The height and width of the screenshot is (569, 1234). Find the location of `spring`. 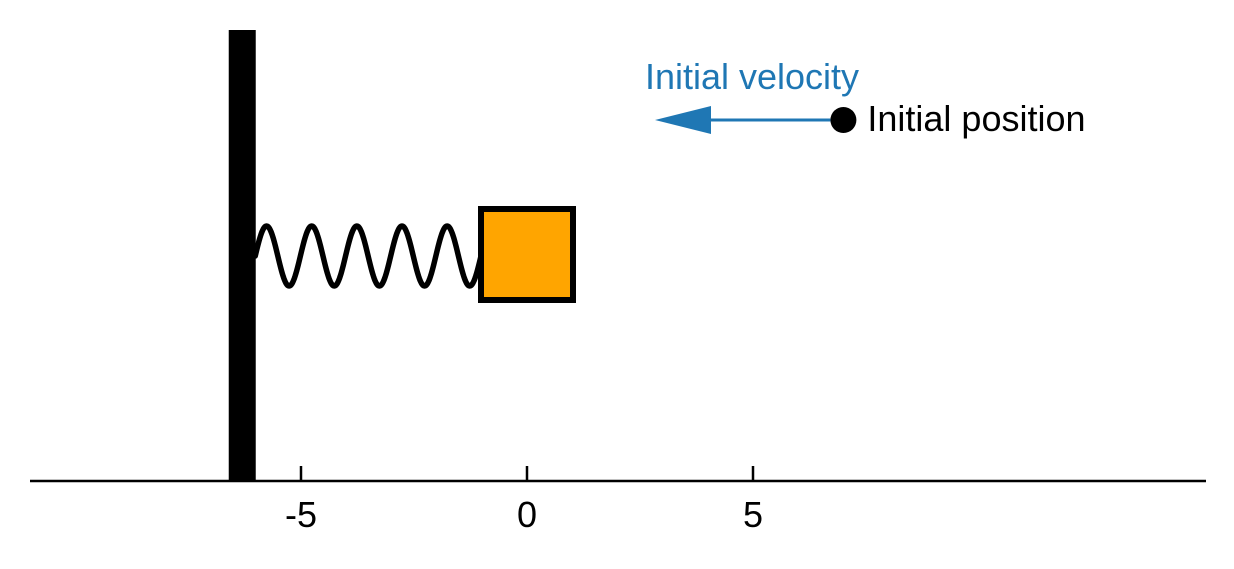

spring is located at coordinates (368, 256).